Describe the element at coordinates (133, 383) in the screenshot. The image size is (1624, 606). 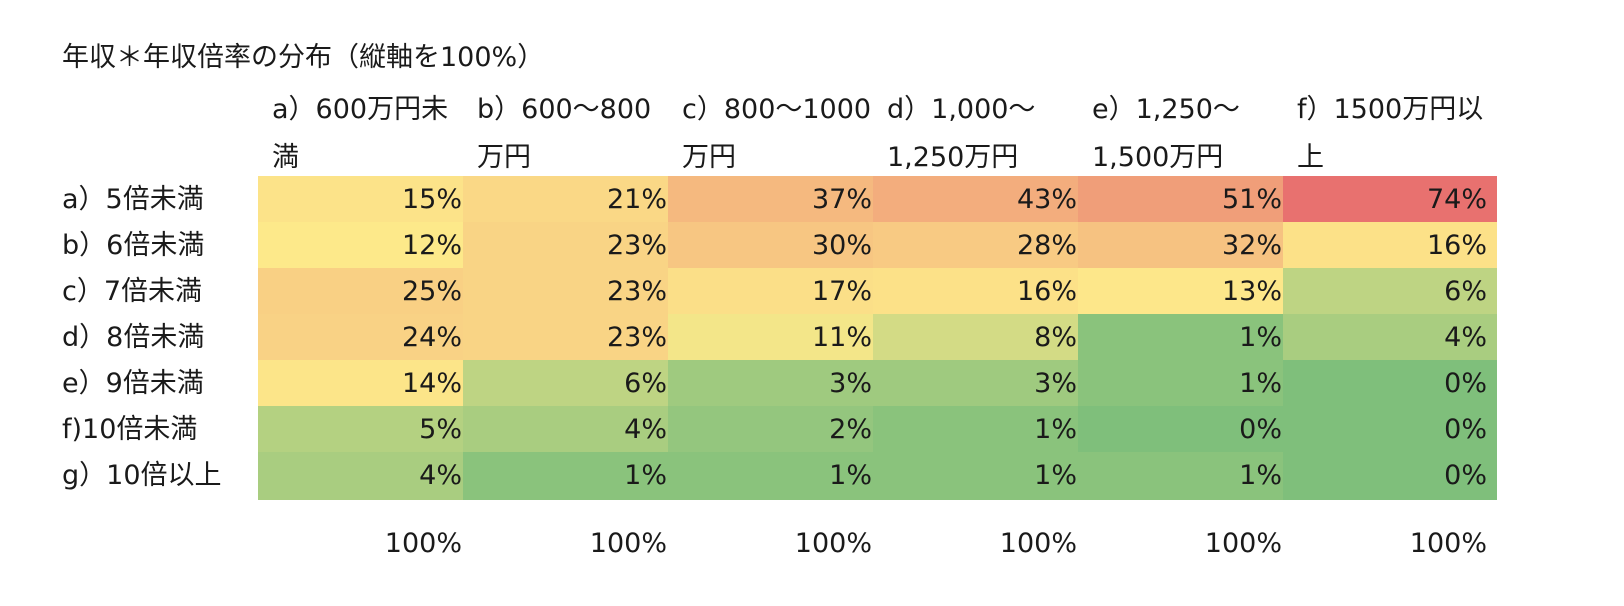
I see `row-label: e）9倍未満` at that location.